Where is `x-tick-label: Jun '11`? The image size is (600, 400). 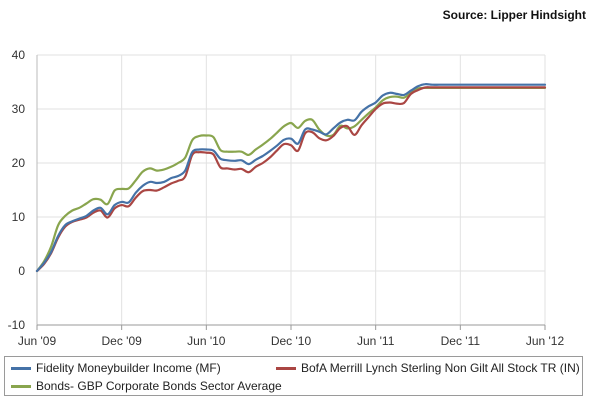 x-tick-label: Jun '11 is located at coordinates (376, 341).